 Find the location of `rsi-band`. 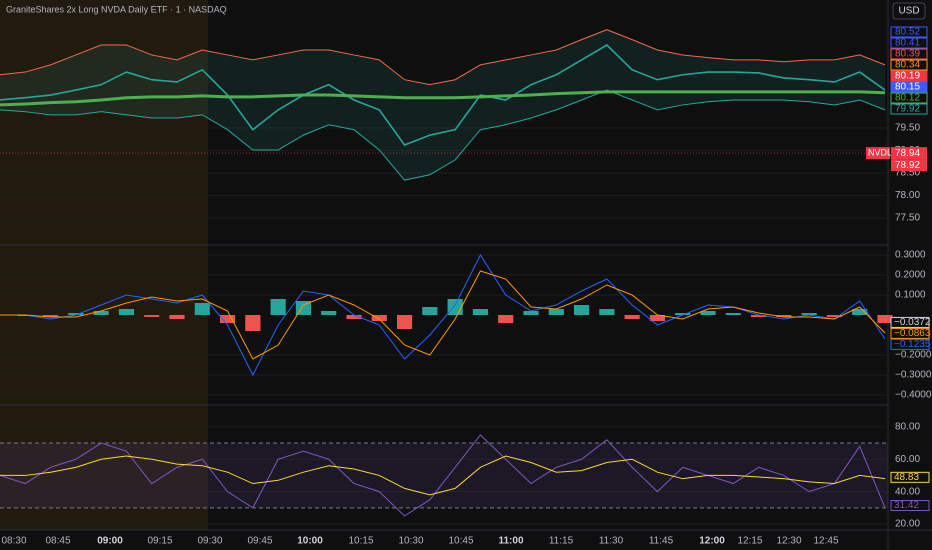

rsi-band is located at coordinates (444, 475).